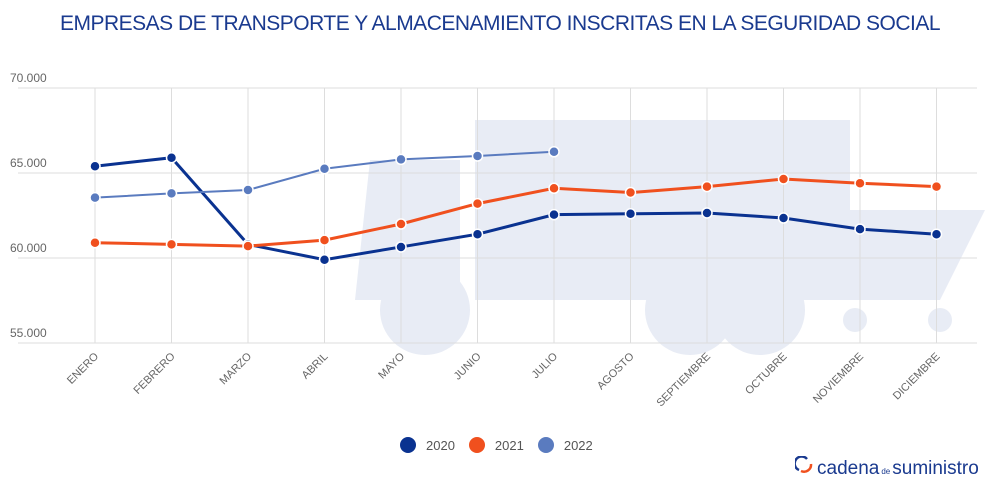 This screenshot has width=1000, height=500. I want to click on cadena-de-suministro-logo: cadena de suministro, so click(887, 468).